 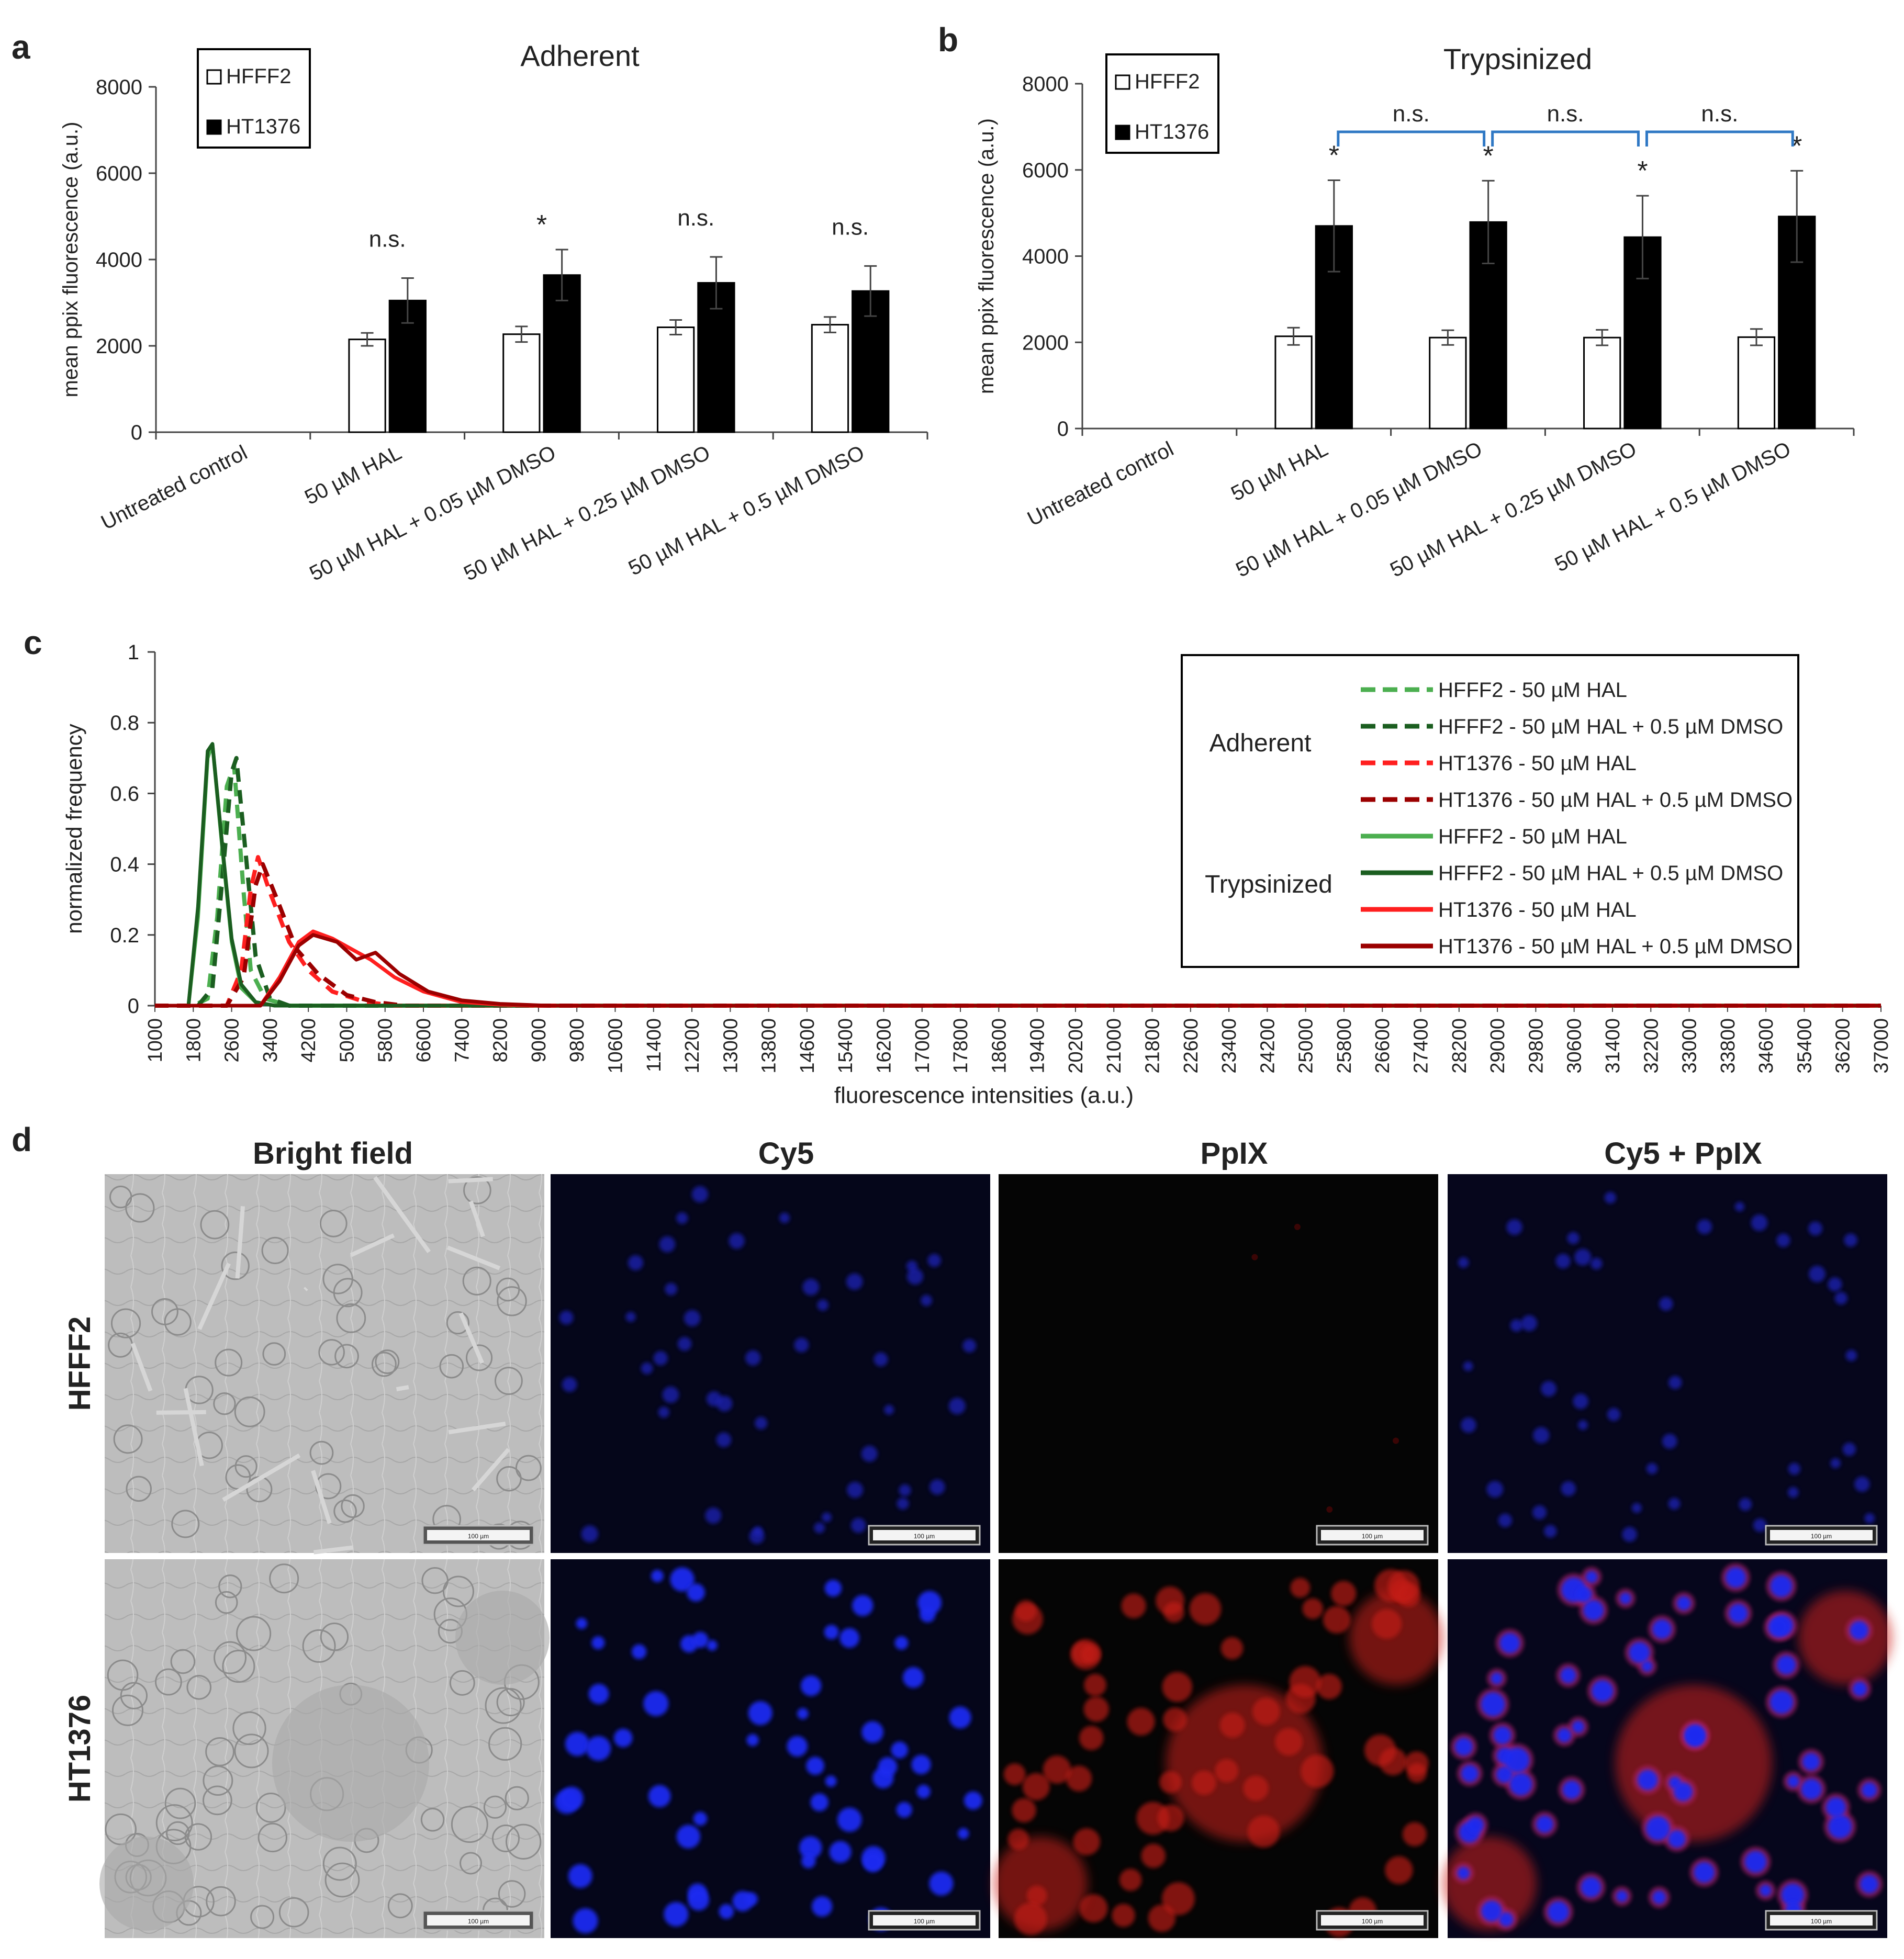 What do you see at coordinates (80, 1749) in the screenshot?
I see `row-label: HT1376` at bounding box center [80, 1749].